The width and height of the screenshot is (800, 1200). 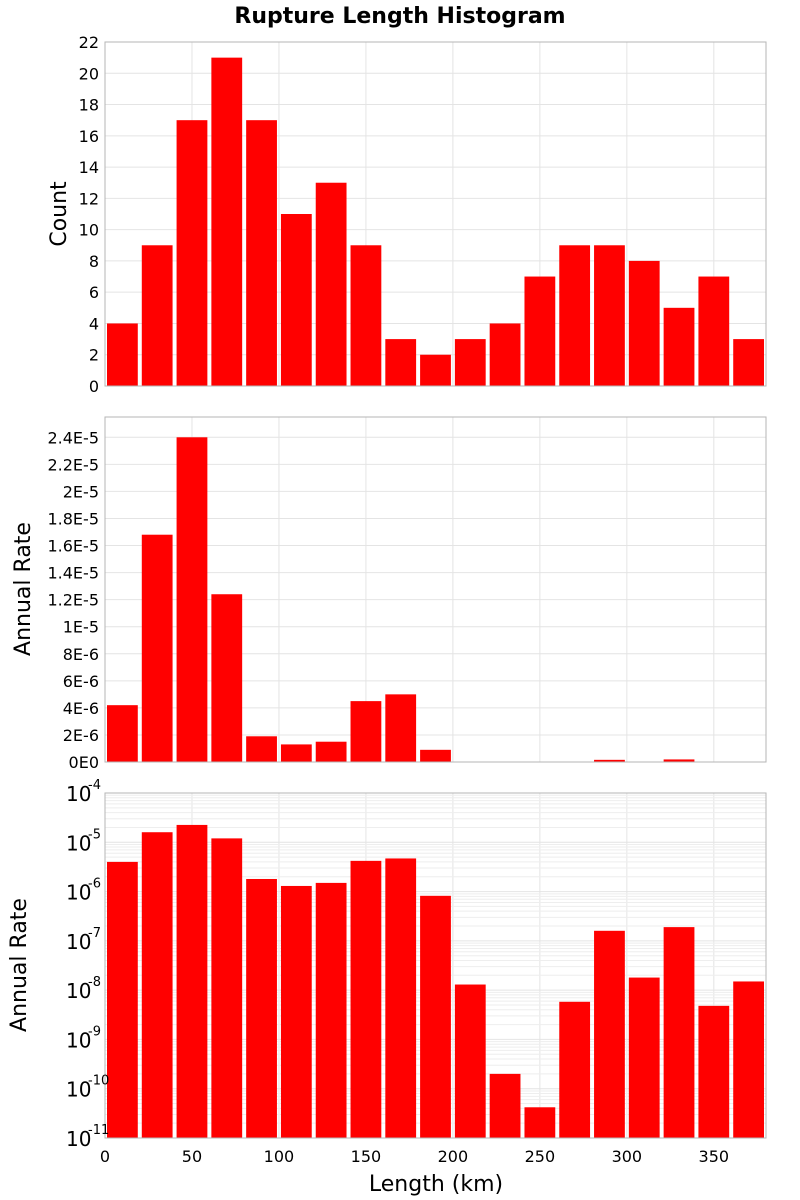 What do you see at coordinates (94, 386) in the screenshot?
I see `y-tick-label: 0` at bounding box center [94, 386].